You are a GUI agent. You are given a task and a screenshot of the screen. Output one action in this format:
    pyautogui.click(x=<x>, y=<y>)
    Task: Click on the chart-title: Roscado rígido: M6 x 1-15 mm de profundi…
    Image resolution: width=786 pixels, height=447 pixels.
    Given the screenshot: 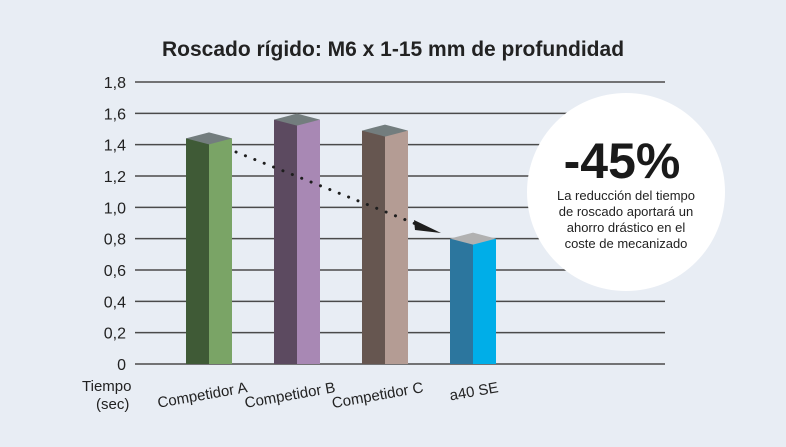 What is the action you would take?
    pyautogui.click(x=393, y=49)
    